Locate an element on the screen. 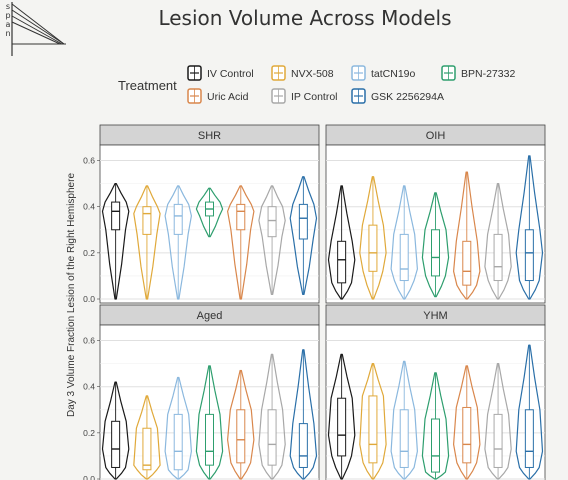  legend-label: IP Control is located at coordinates (314, 97).